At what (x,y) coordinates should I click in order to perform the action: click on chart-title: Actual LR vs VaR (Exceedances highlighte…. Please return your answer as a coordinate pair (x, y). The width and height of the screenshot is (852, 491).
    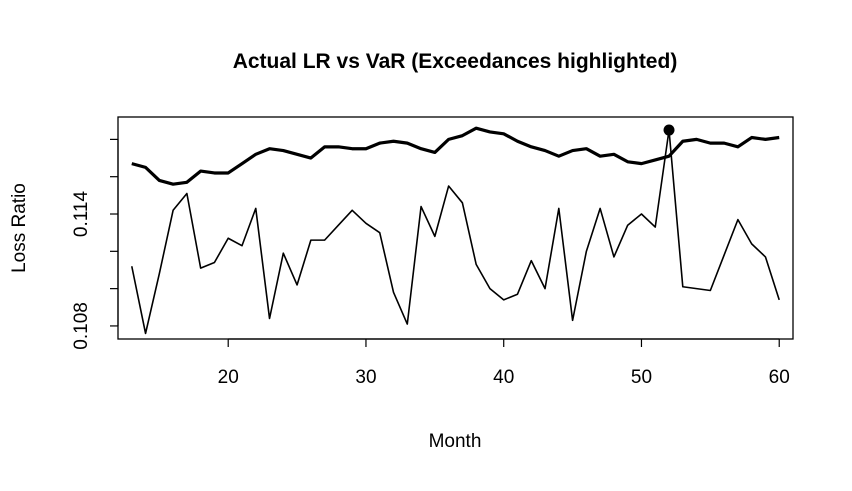
    Looking at the image, I should click on (455, 61).